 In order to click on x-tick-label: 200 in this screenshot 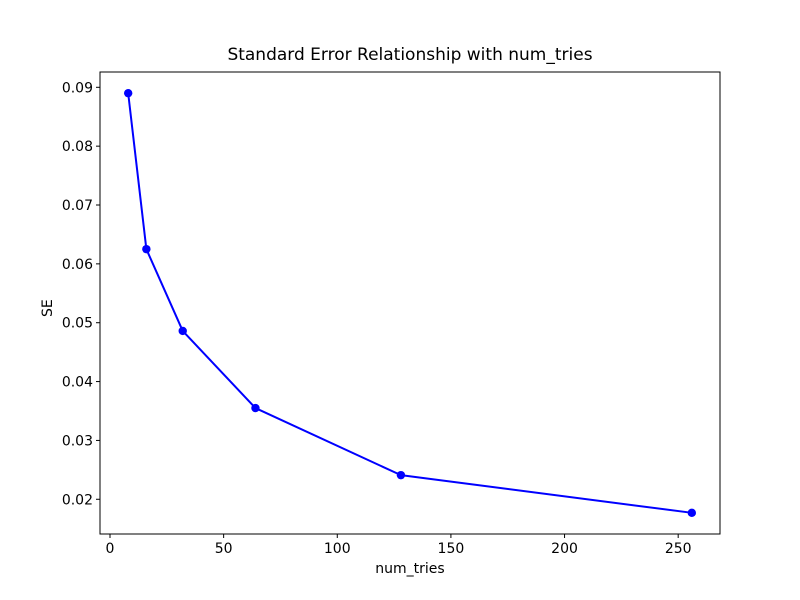, I will do `click(564, 549)`.